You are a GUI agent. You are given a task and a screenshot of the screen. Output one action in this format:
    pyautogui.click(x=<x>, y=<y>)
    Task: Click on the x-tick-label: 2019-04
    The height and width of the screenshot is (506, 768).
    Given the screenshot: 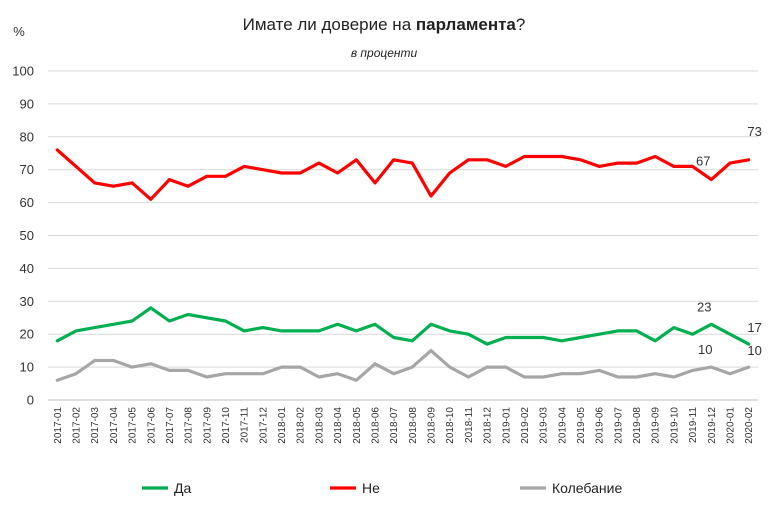 What is the action you would take?
    pyautogui.click(x=562, y=425)
    